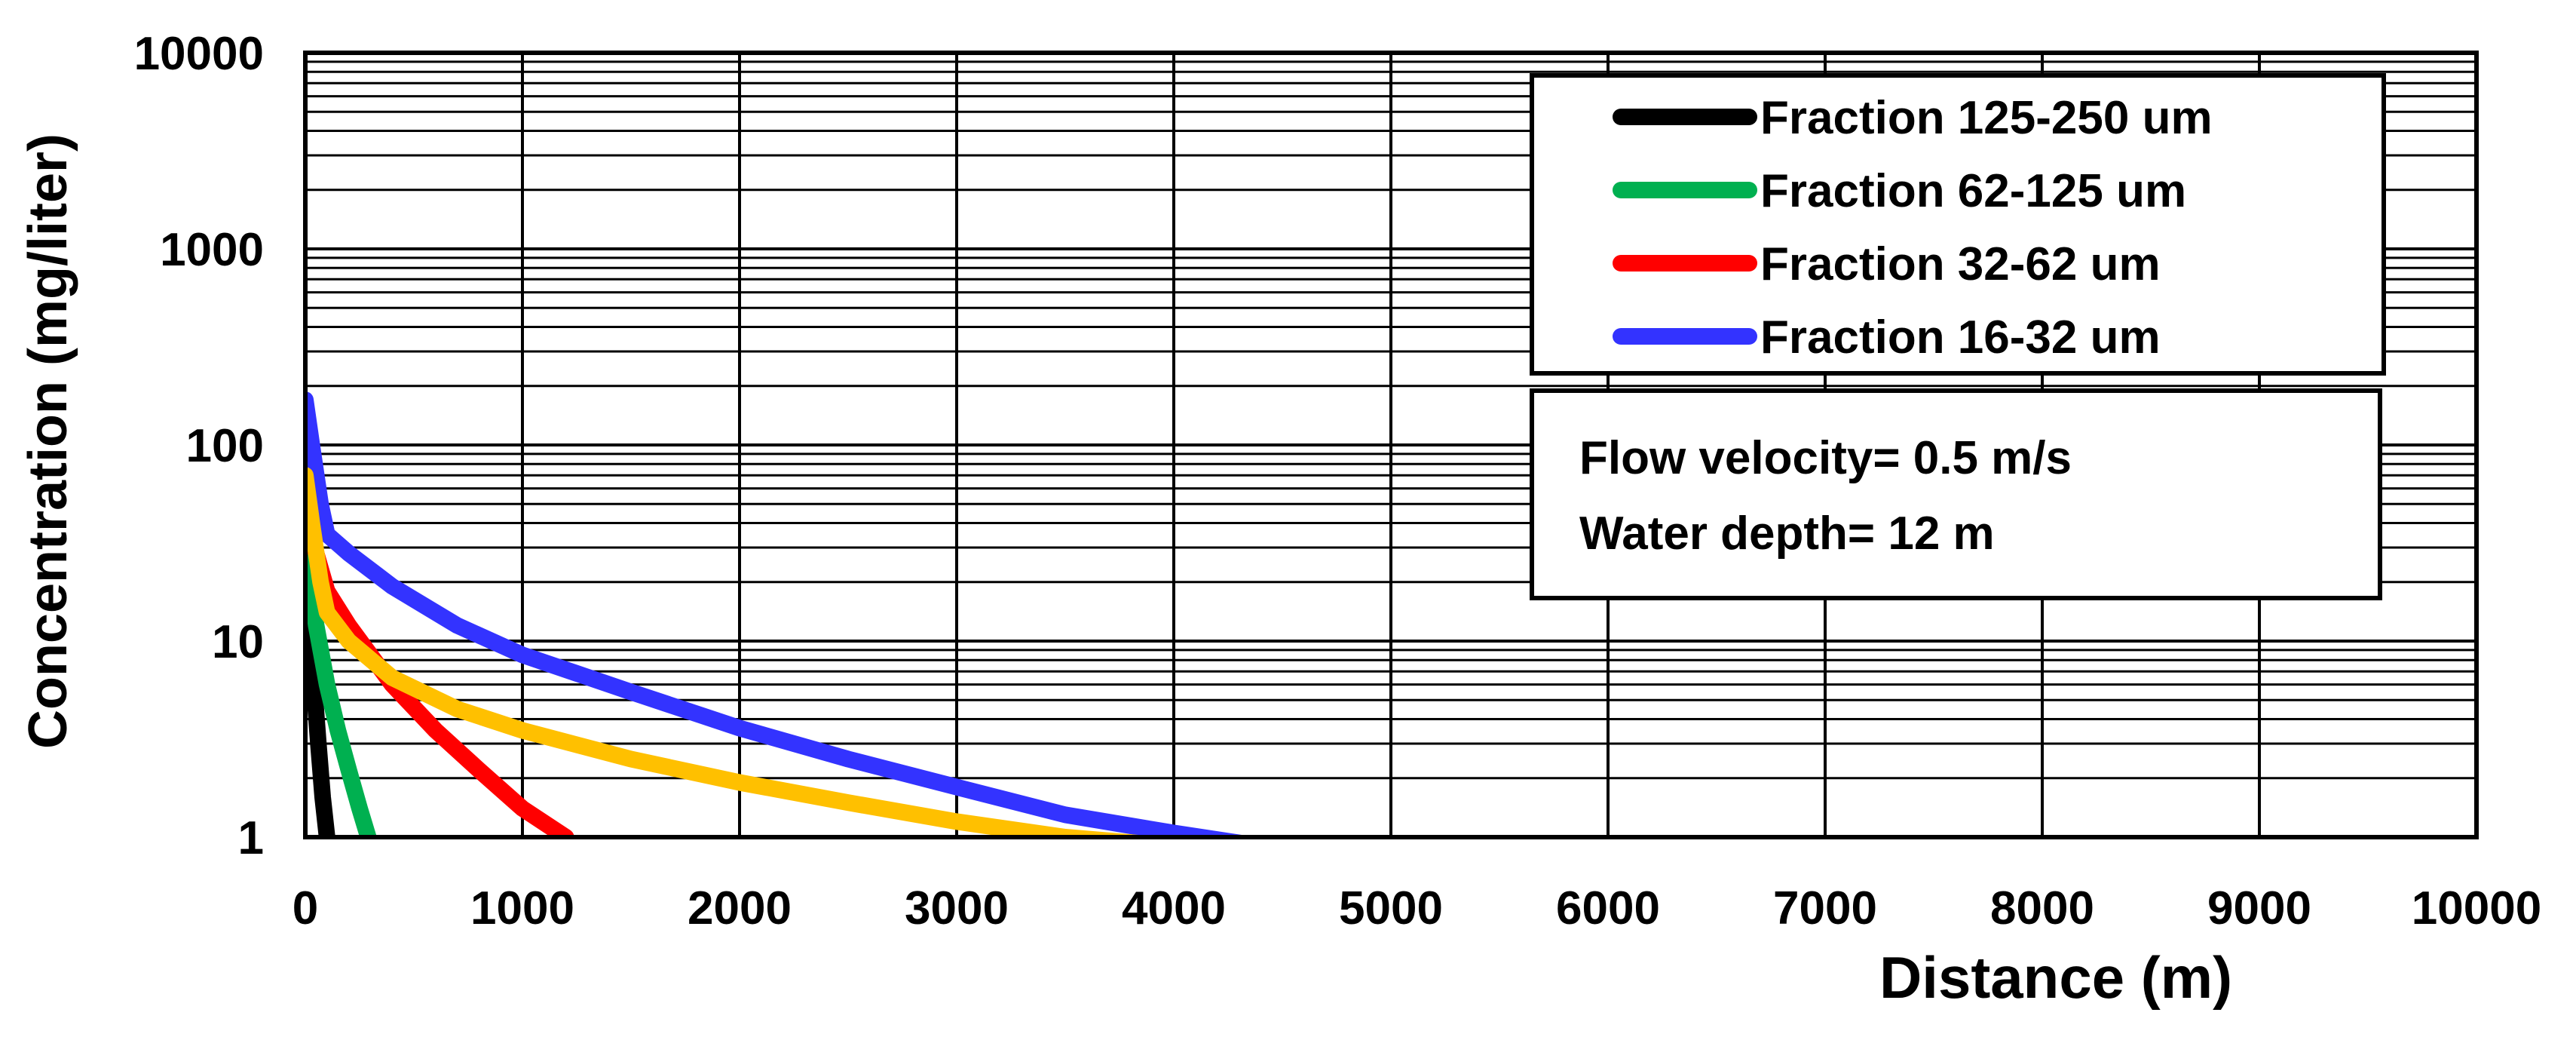 This screenshot has width=2576, height=1037. I want to click on annotation-box: Flow velocity= 0.5 m/s Water depth= 12 m, so click(1956, 494).